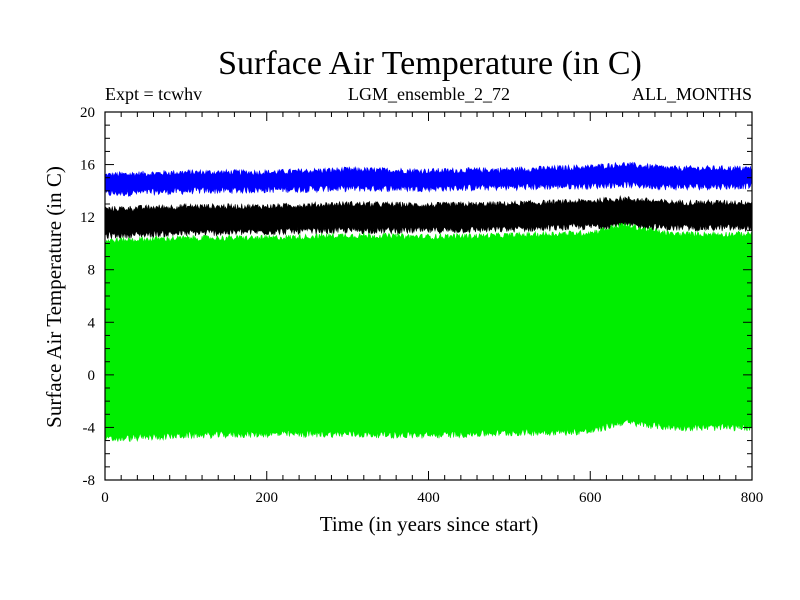 The height and width of the screenshot is (600, 800). What do you see at coordinates (54, 297) in the screenshot?
I see `y-axis-label: Surface Air Temperature (in C)` at bounding box center [54, 297].